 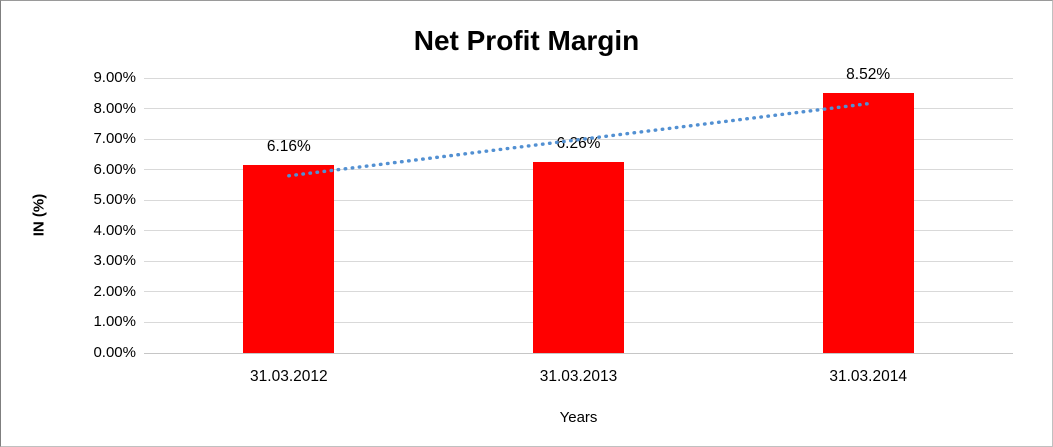 What do you see at coordinates (114, 139) in the screenshot?
I see `y-tick-label: 7.00%` at bounding box center [114, 139].